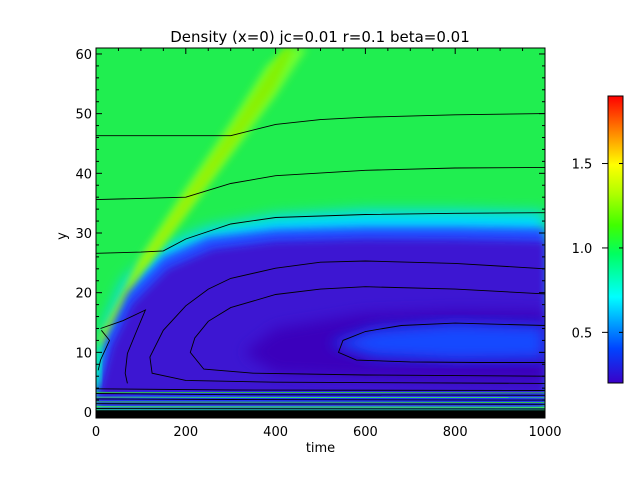 Image resolution: width=640 pixels, height=480 pixels. I want to click on x-tick-label: 600, so click(365, 432).